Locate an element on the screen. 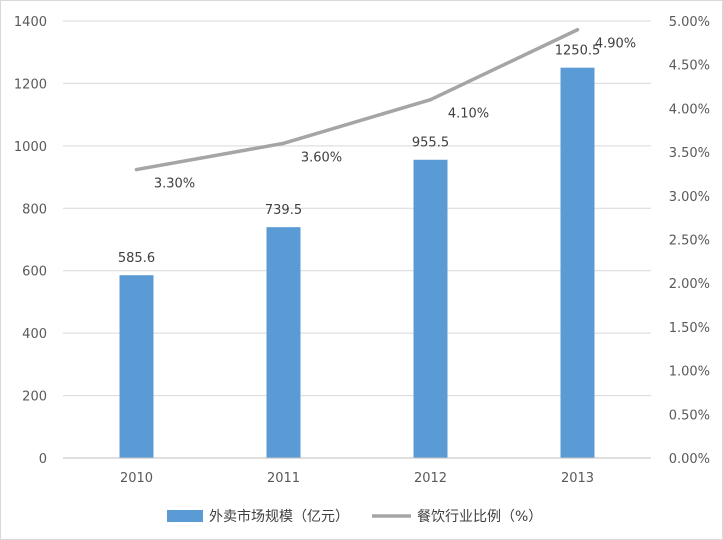 The image size is (723, 540). y-right-tick-label: 0.00% is located at coordinates (689, 459).